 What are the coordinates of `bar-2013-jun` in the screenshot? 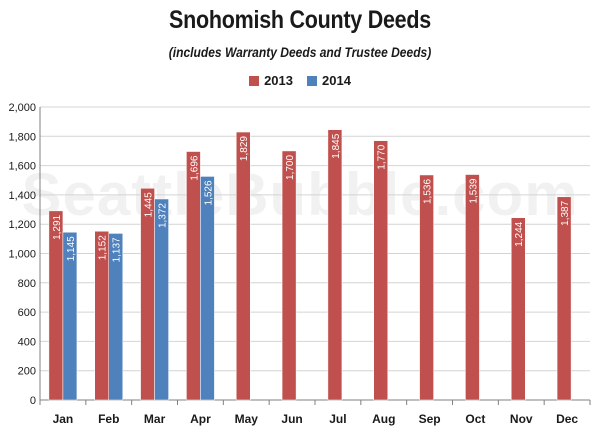 It's located at (289, 275).